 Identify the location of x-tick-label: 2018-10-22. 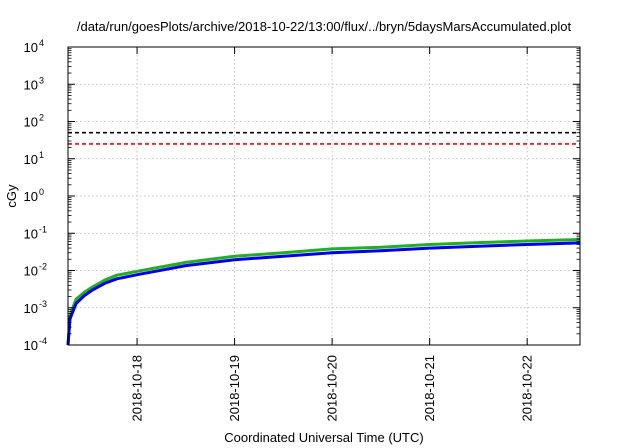
(527, 388).